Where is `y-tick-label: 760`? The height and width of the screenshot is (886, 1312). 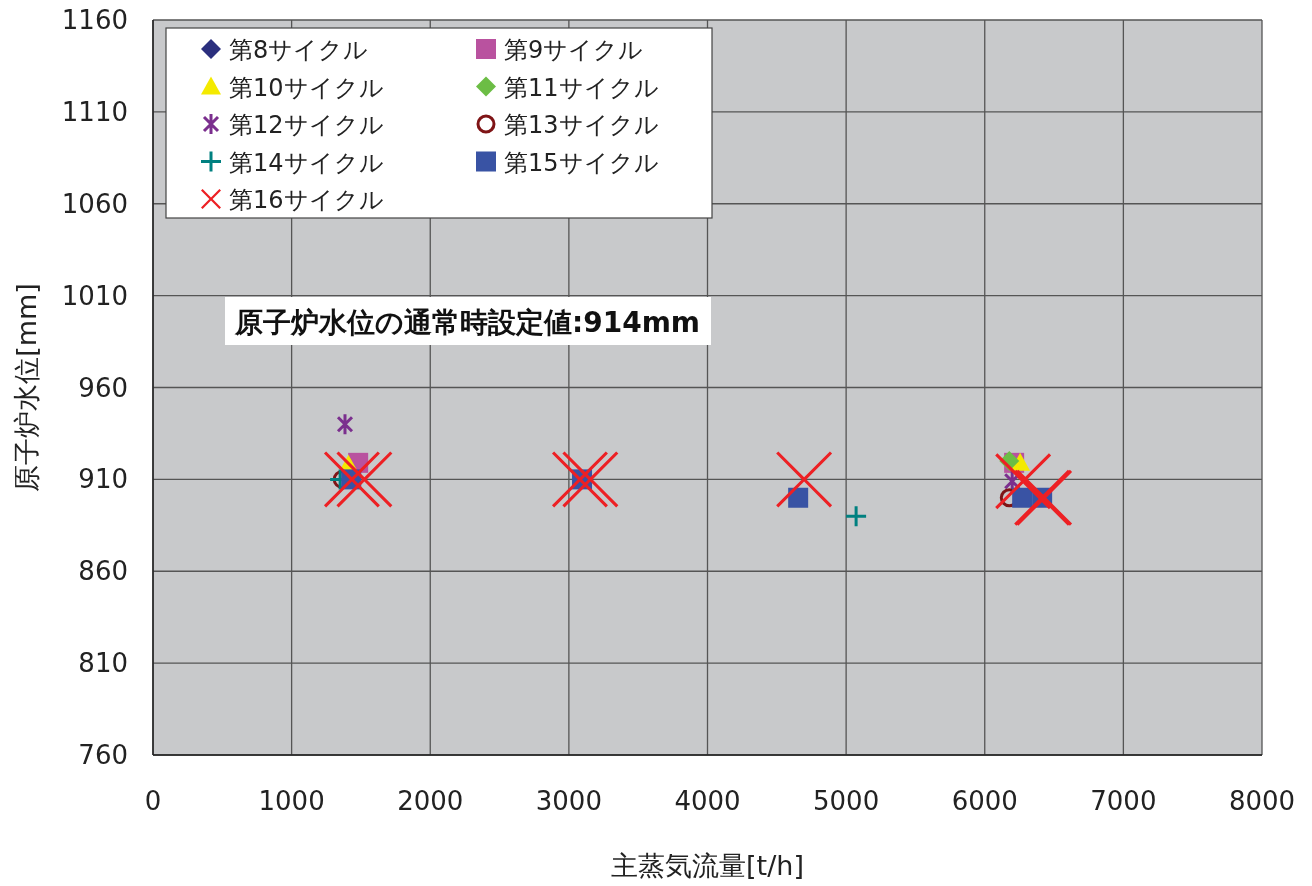 y-tick-label: 760 is located at coordinates (103, 755).